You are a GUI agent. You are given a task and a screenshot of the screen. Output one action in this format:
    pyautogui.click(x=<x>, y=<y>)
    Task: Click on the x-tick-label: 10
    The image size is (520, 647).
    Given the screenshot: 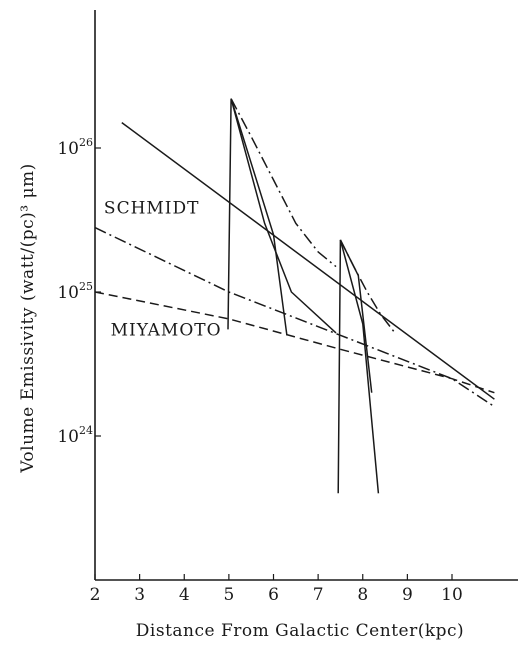 What is the action you would take?
    pyautogui.click(x=452, y=595)
    